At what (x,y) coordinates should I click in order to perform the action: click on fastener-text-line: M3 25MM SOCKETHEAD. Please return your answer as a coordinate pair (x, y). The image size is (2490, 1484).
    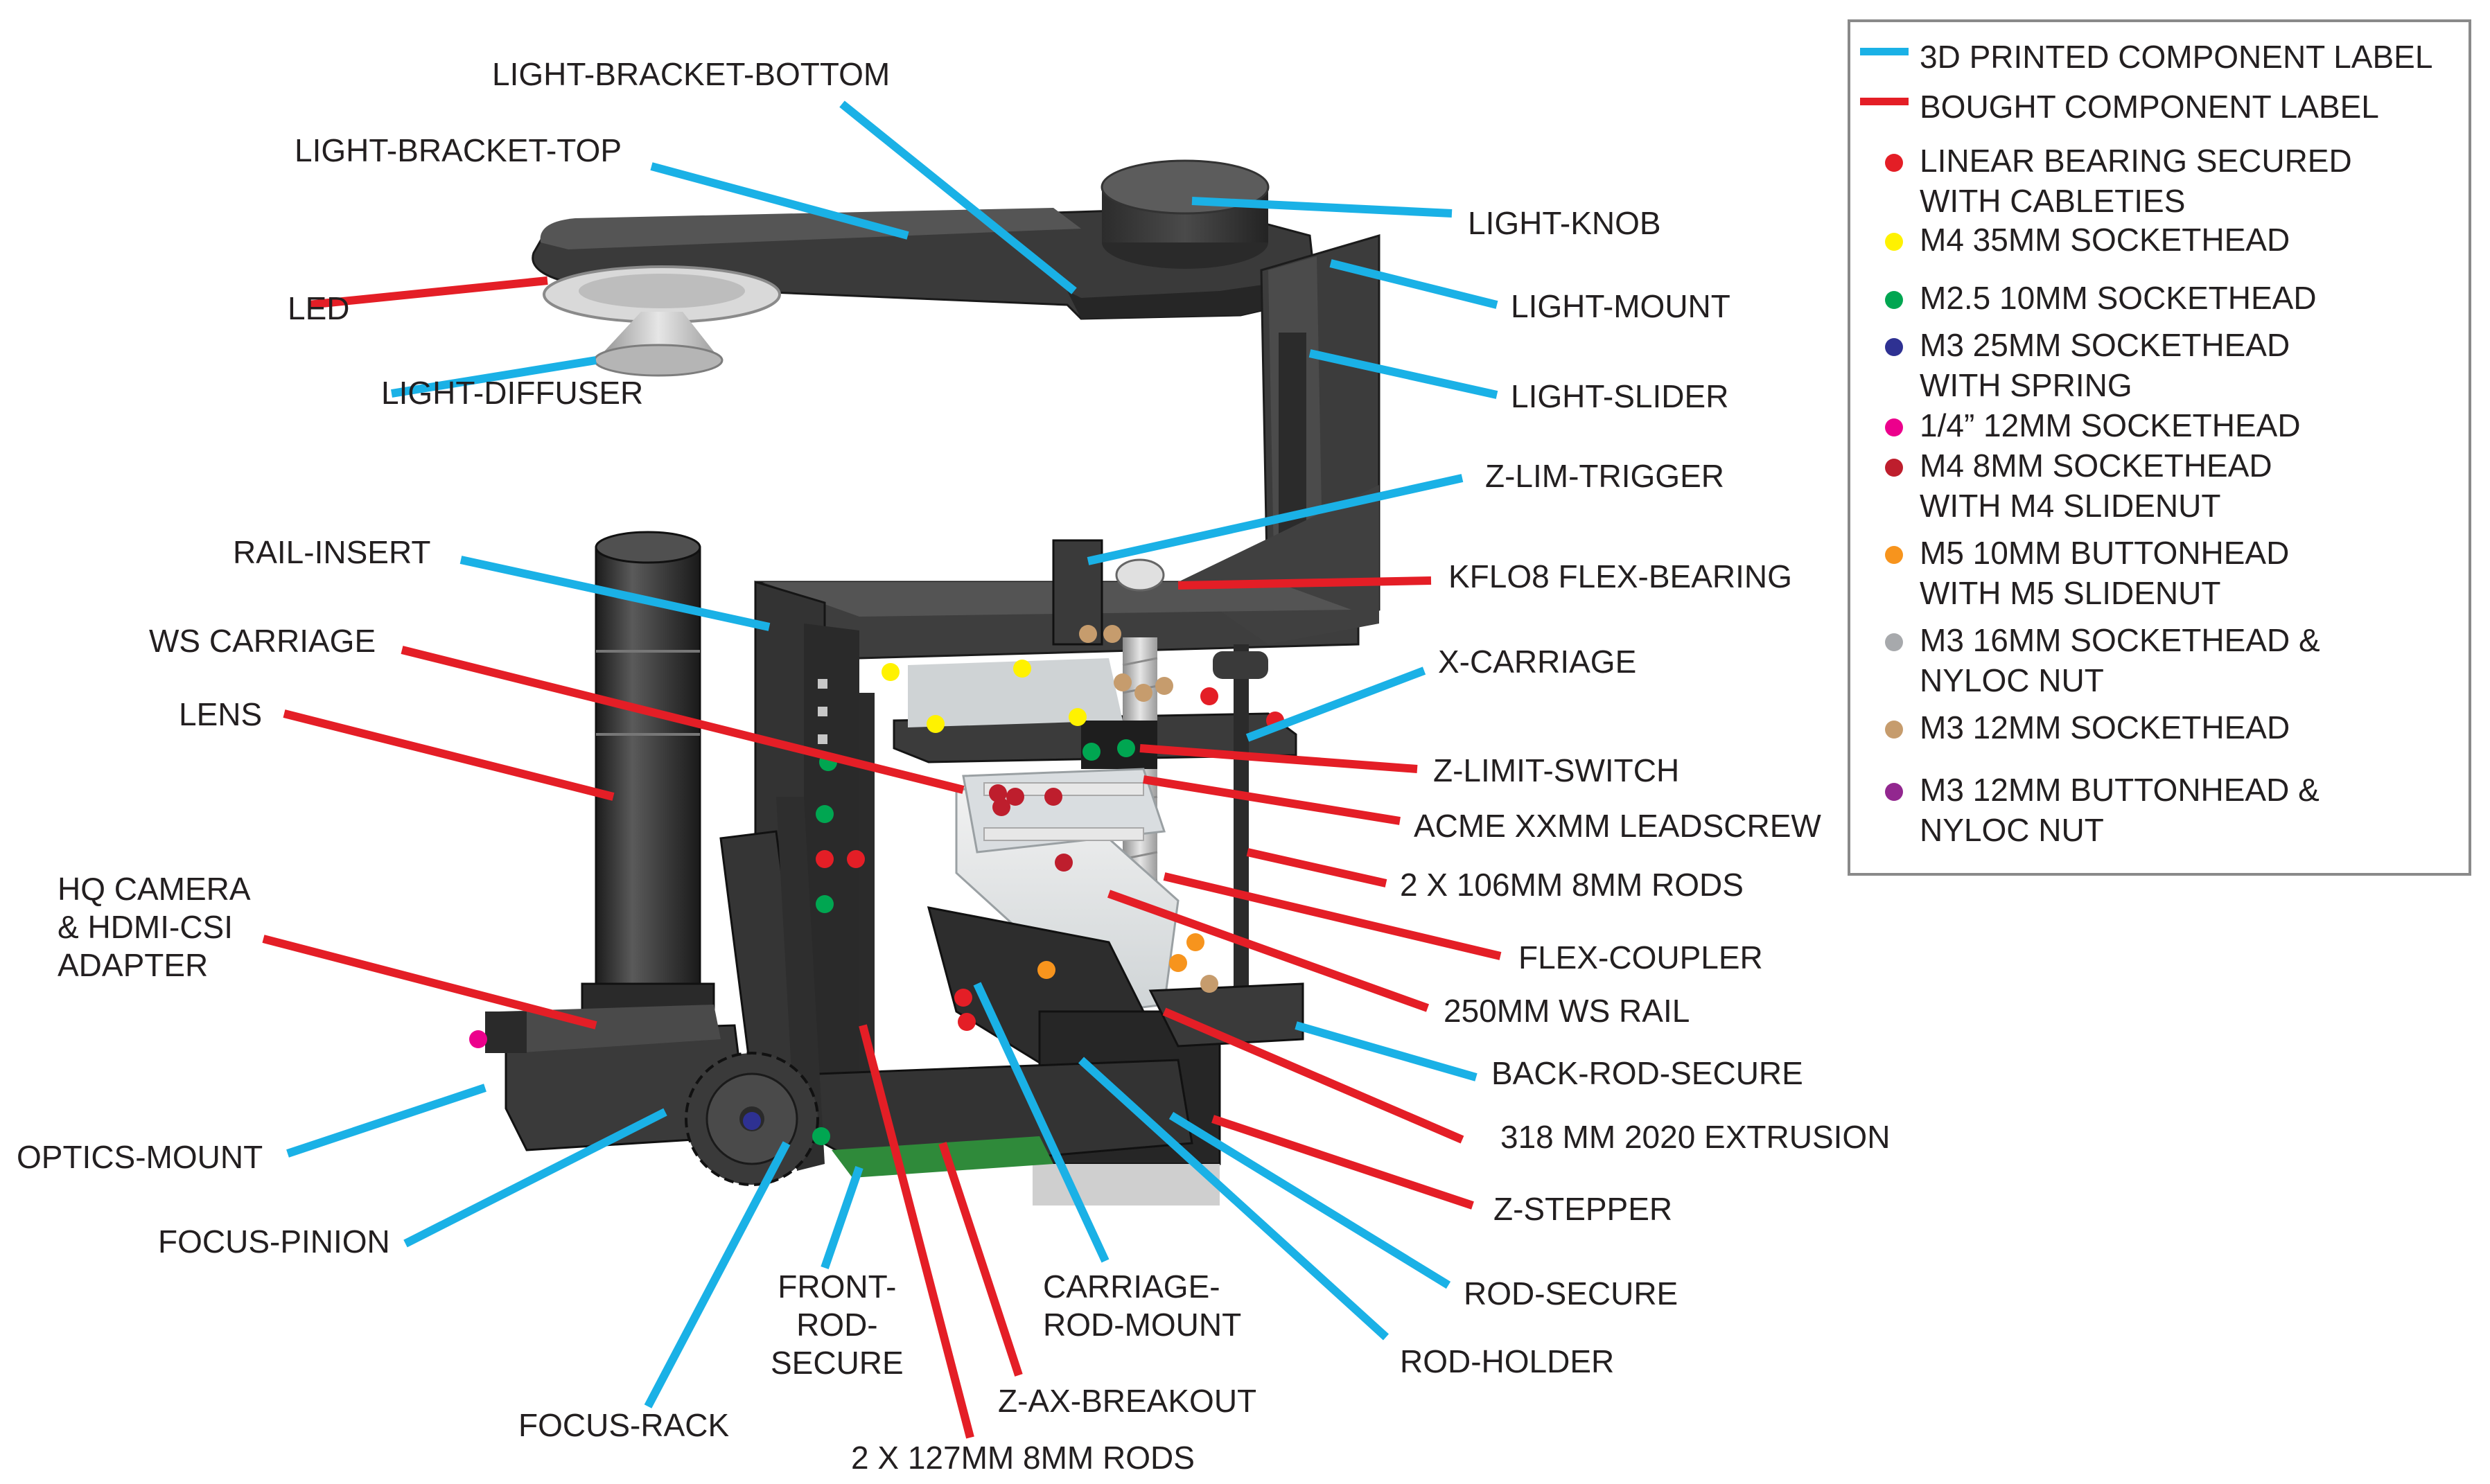
    Looking at the image, I should click on (2105, 345).